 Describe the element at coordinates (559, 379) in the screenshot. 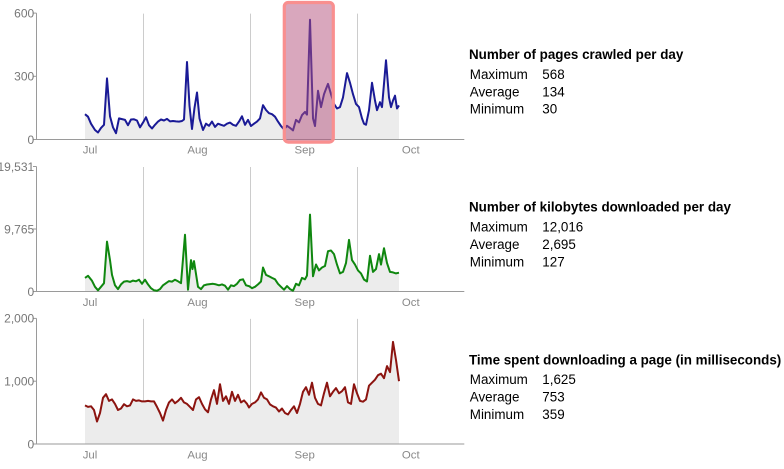

I see `svg-text: 1,625` at that location.